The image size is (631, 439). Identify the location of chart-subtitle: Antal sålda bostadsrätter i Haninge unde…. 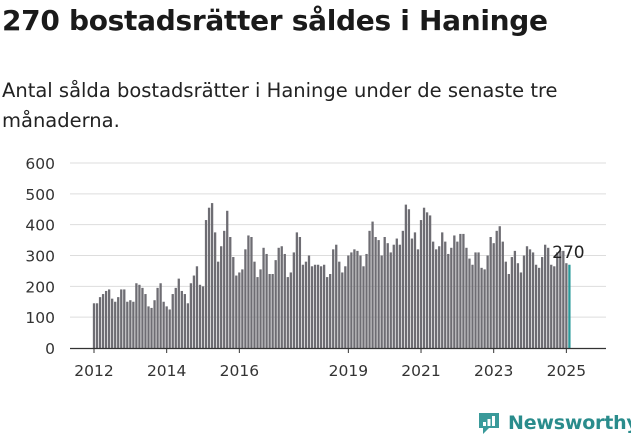
(280, 105).